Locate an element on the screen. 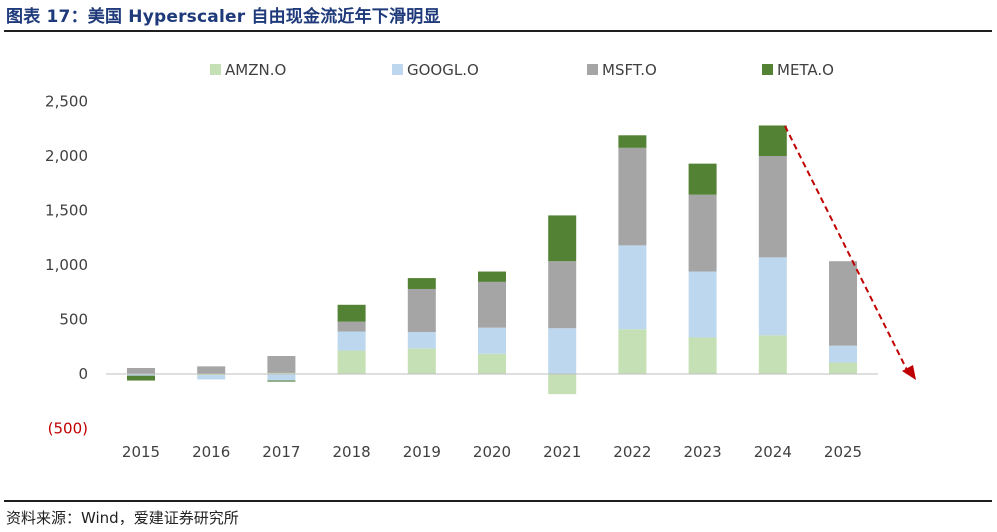 The width and height of the screenshot is (997, 532). legend-label: AMZN.O is located at coordinates (255, 70).